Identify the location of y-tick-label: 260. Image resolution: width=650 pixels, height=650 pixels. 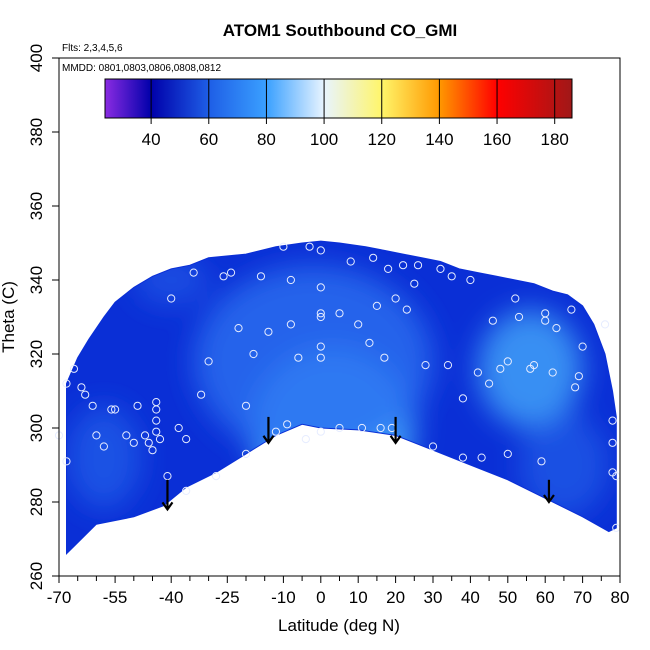
(36, 576).